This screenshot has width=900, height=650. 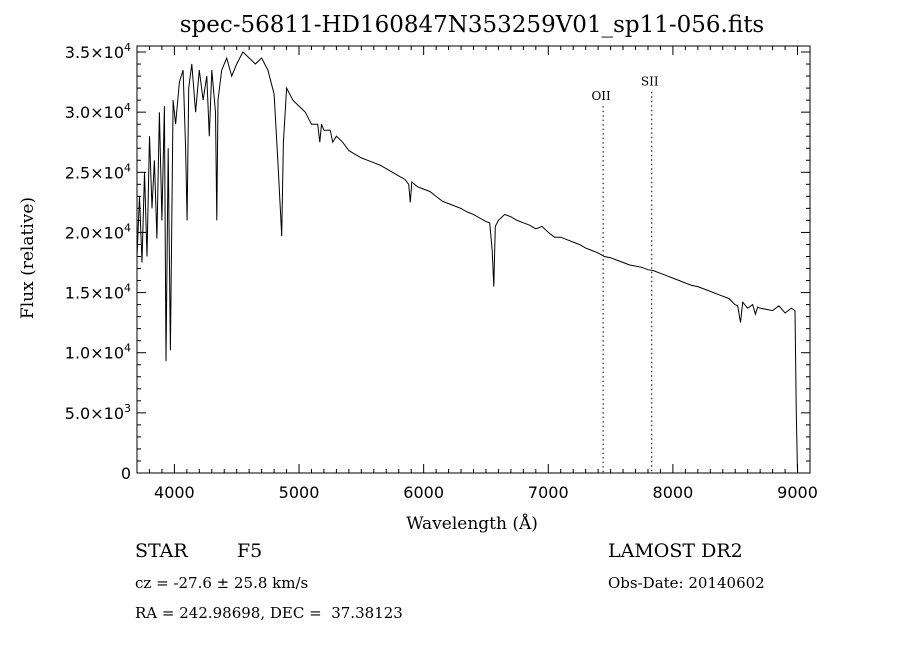 What do you see at coordinates (250, 551) in the screenshot?
I see `object-subclass: F5` at bounding box center [250, 551].